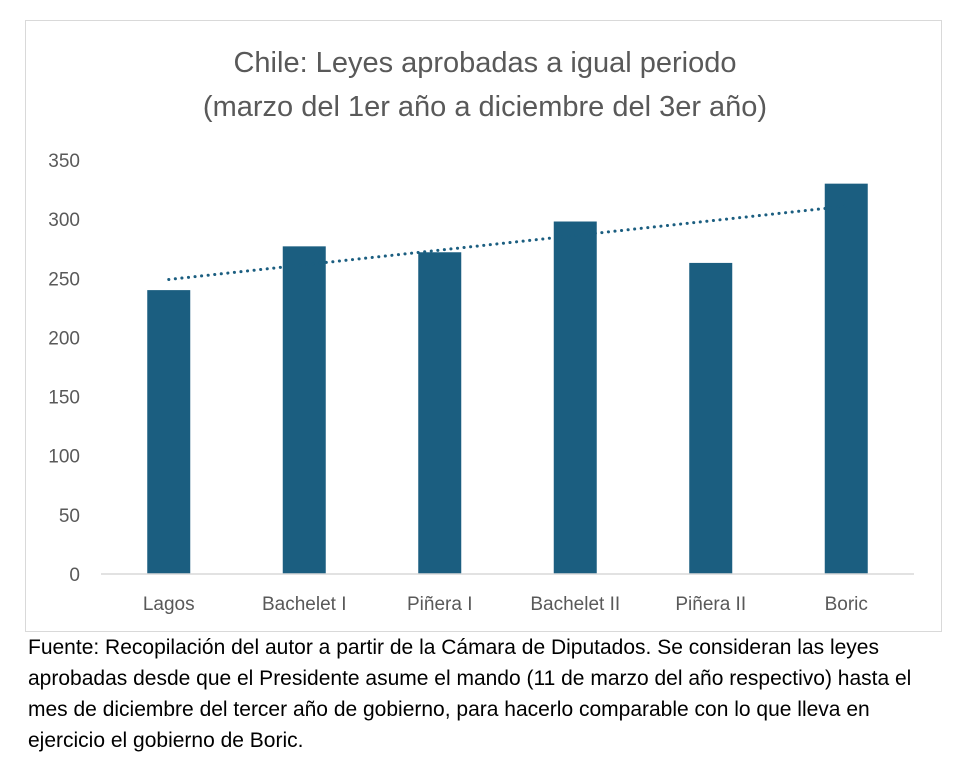 This screenshot has height=762, width=975. Describe the element at coordinates (64, 338) in the screenshot. I see `y-tick-label: 200` at that location.